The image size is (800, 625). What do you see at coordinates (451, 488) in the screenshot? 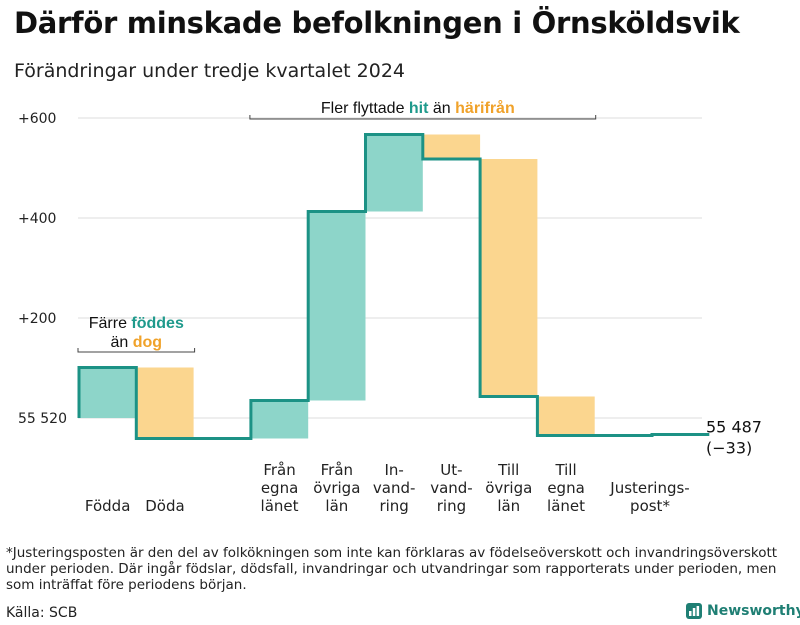
I see `x-tick-label-6-1: vand-` at bounding box center [451, 488].